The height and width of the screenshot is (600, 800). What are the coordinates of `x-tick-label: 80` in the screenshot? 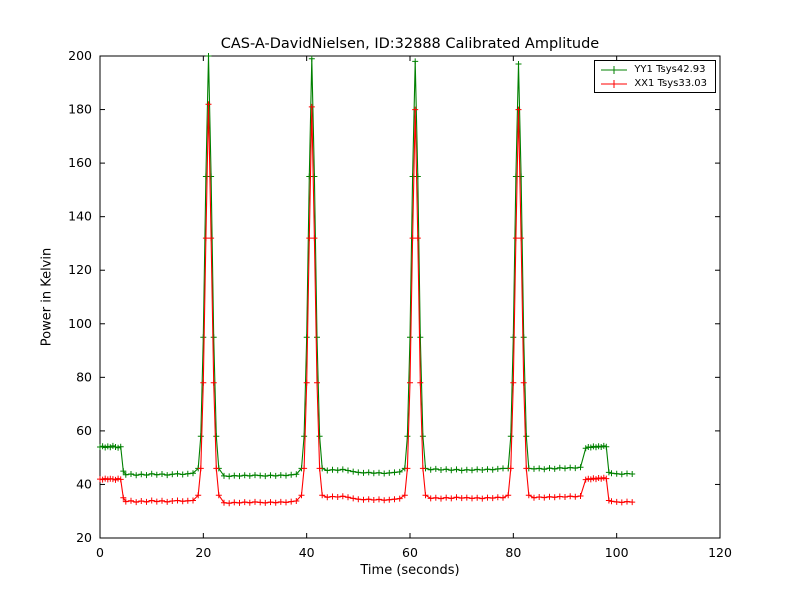 It's located at (513, 552).